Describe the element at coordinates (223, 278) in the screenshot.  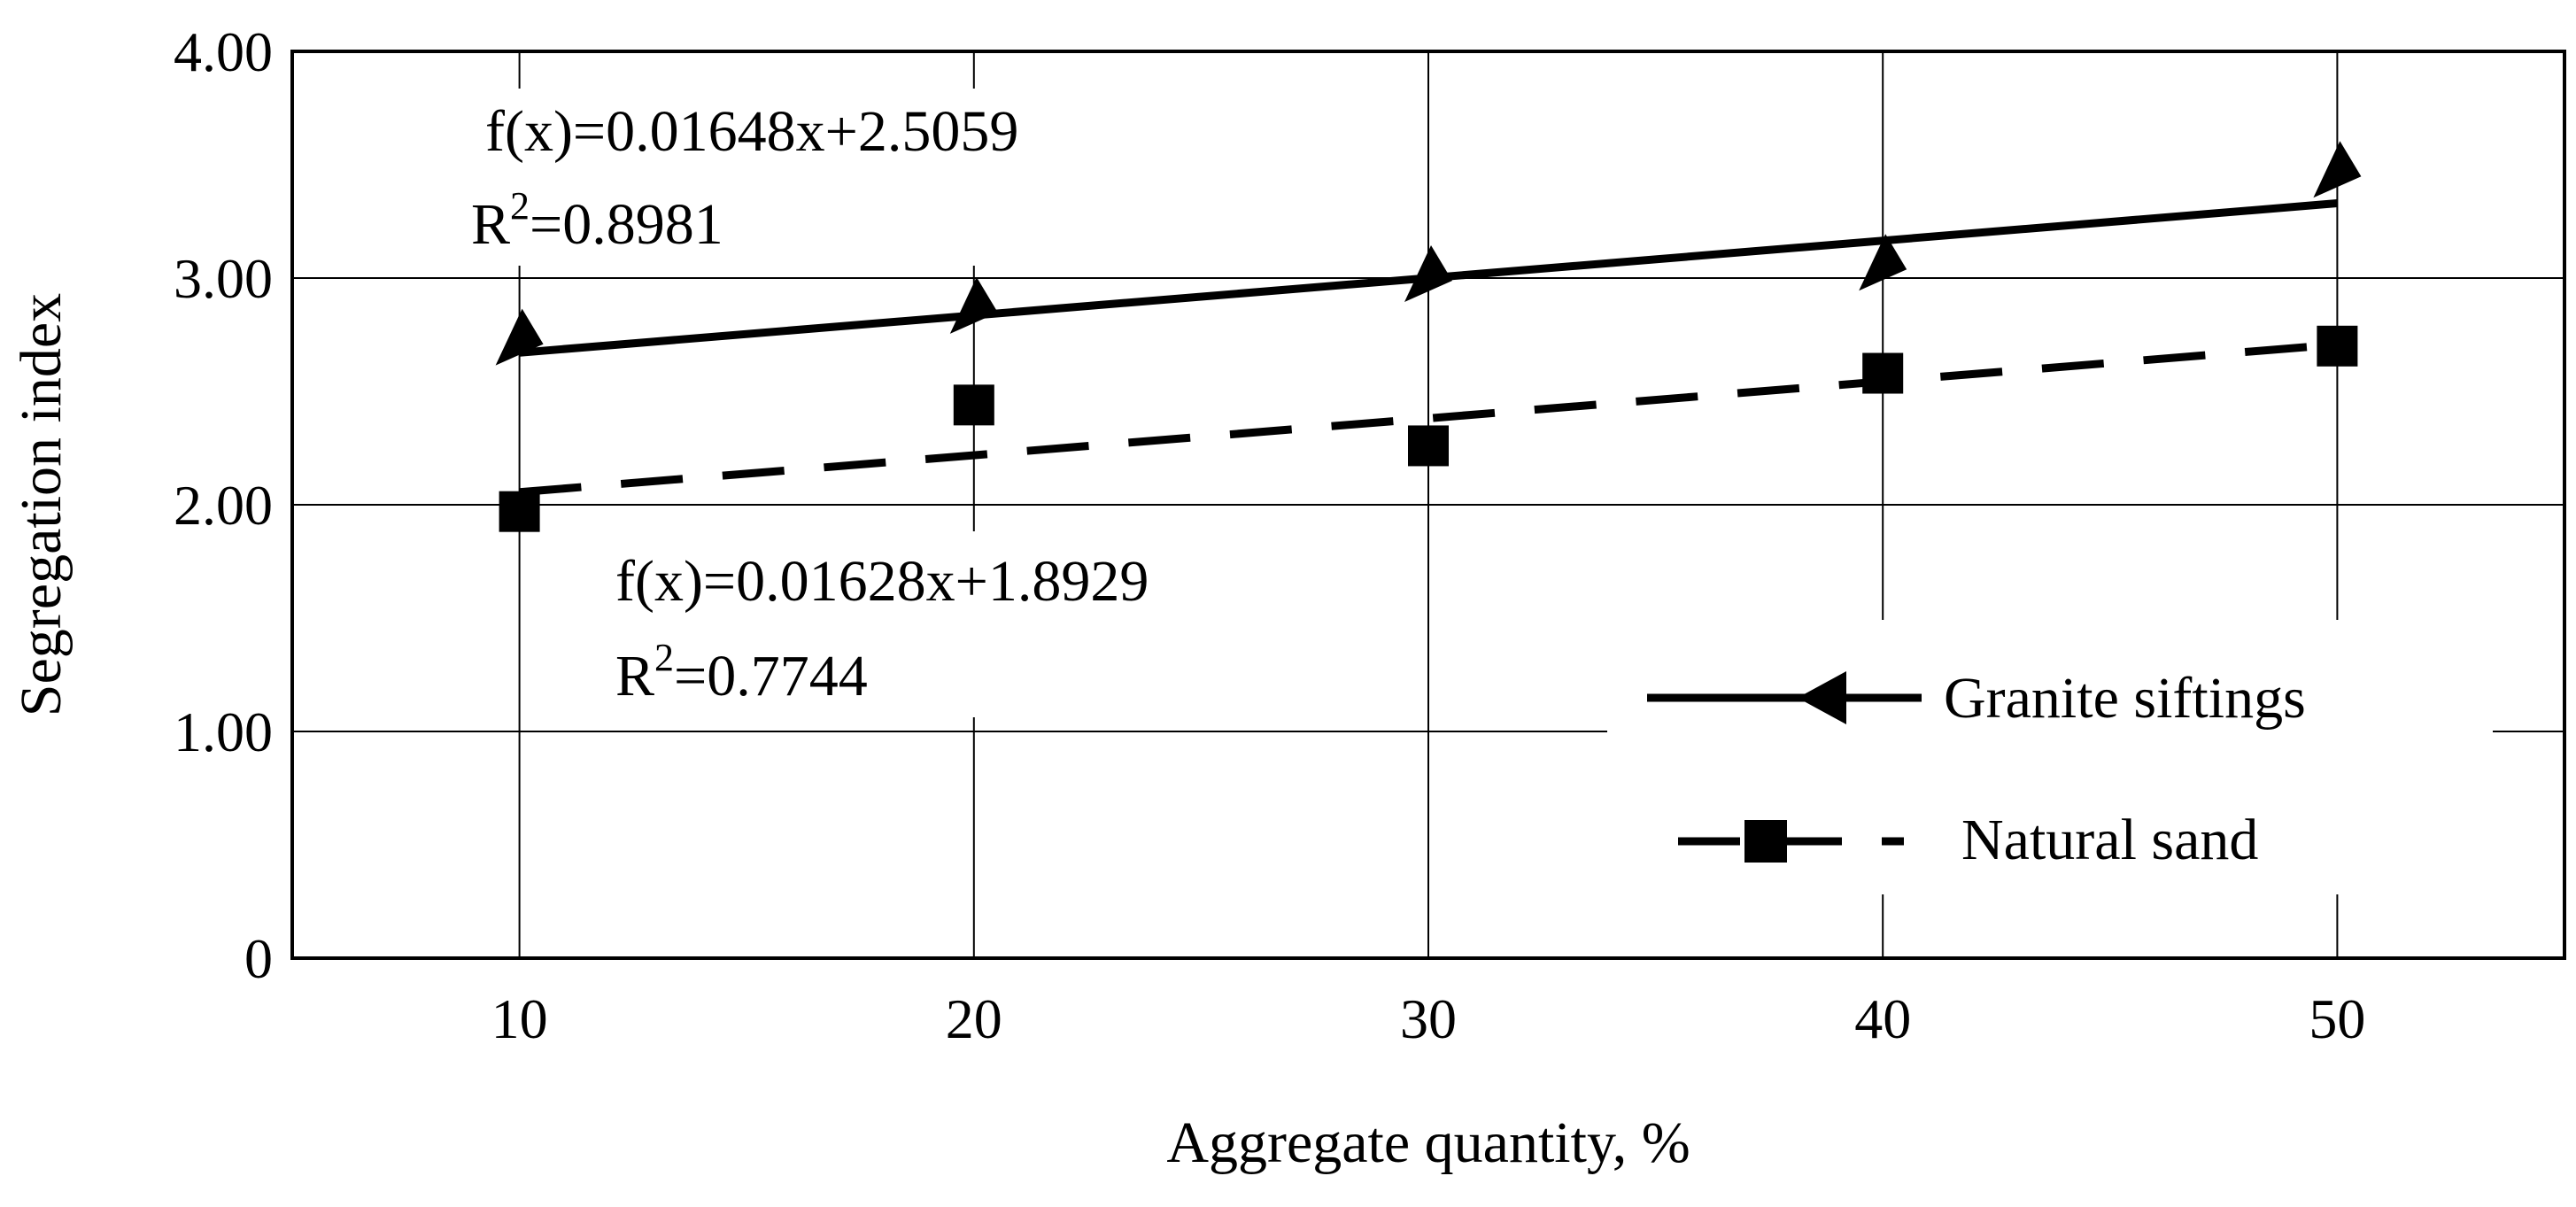
I see `y-tick-label: 3.00` at that location.